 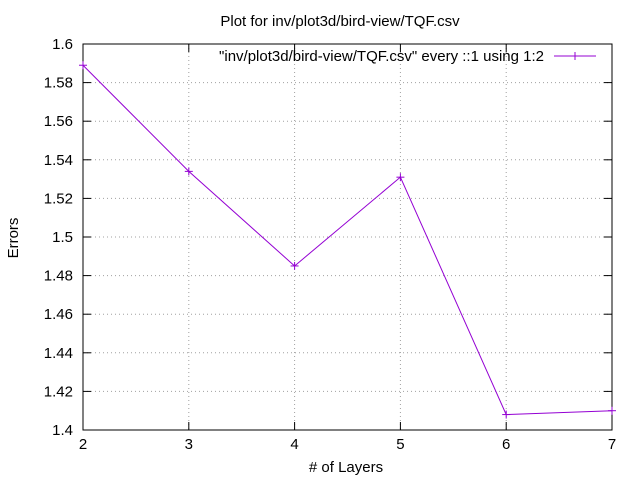 I want to click on y-tick-label: 1.6, so click(x=62, y=44).